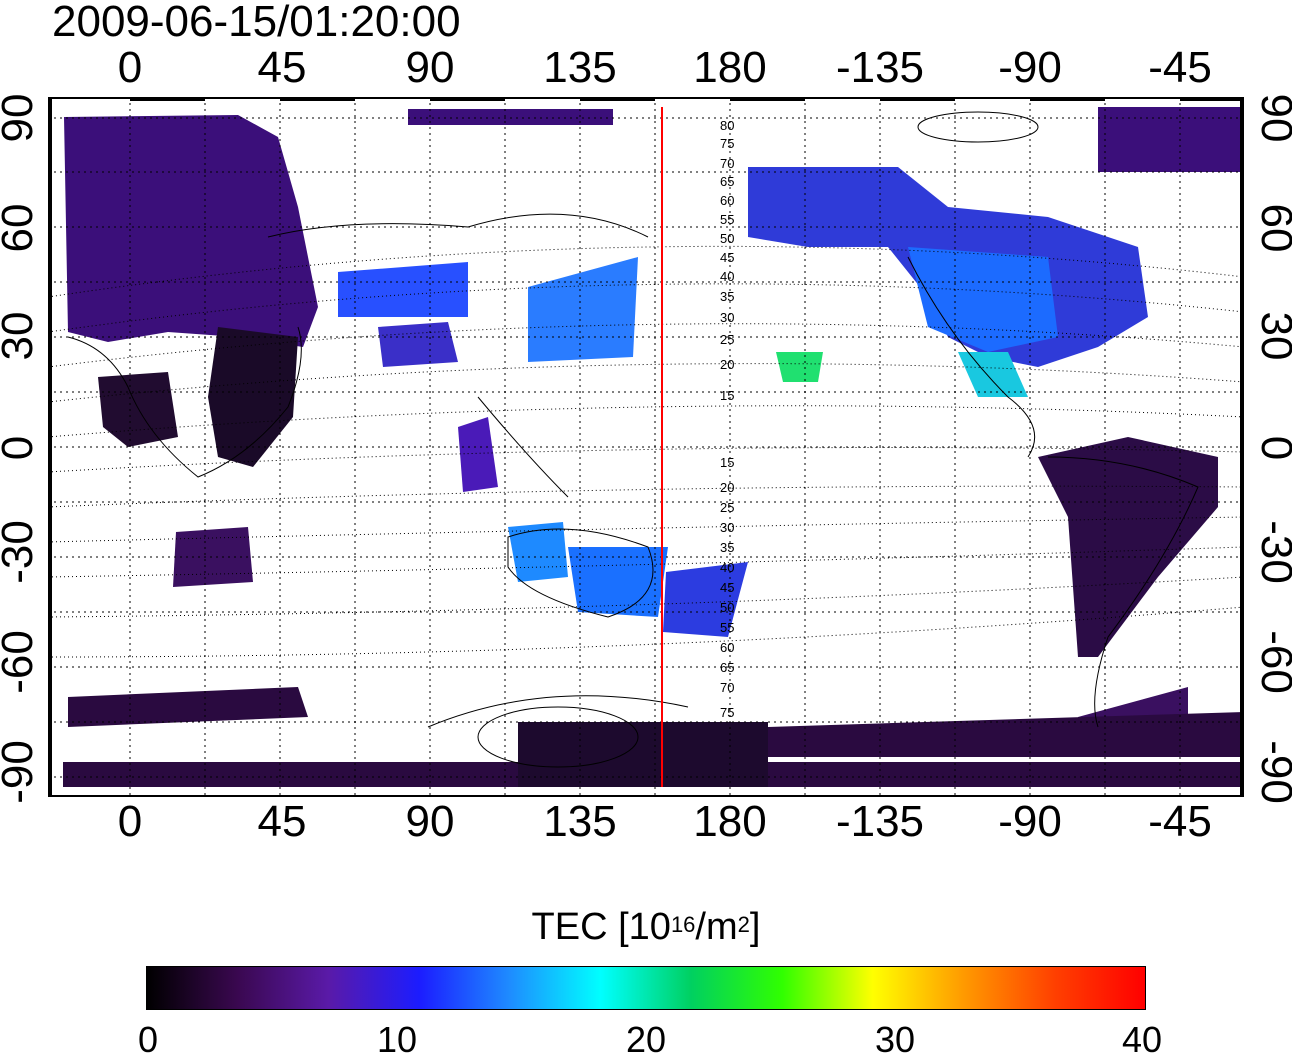 This screenshot has width=1292, height=1060. Describe the element at coordinates (646, 927) in the screenshot. I see `colorbar-title: TEC [1016/m2]` at that location.